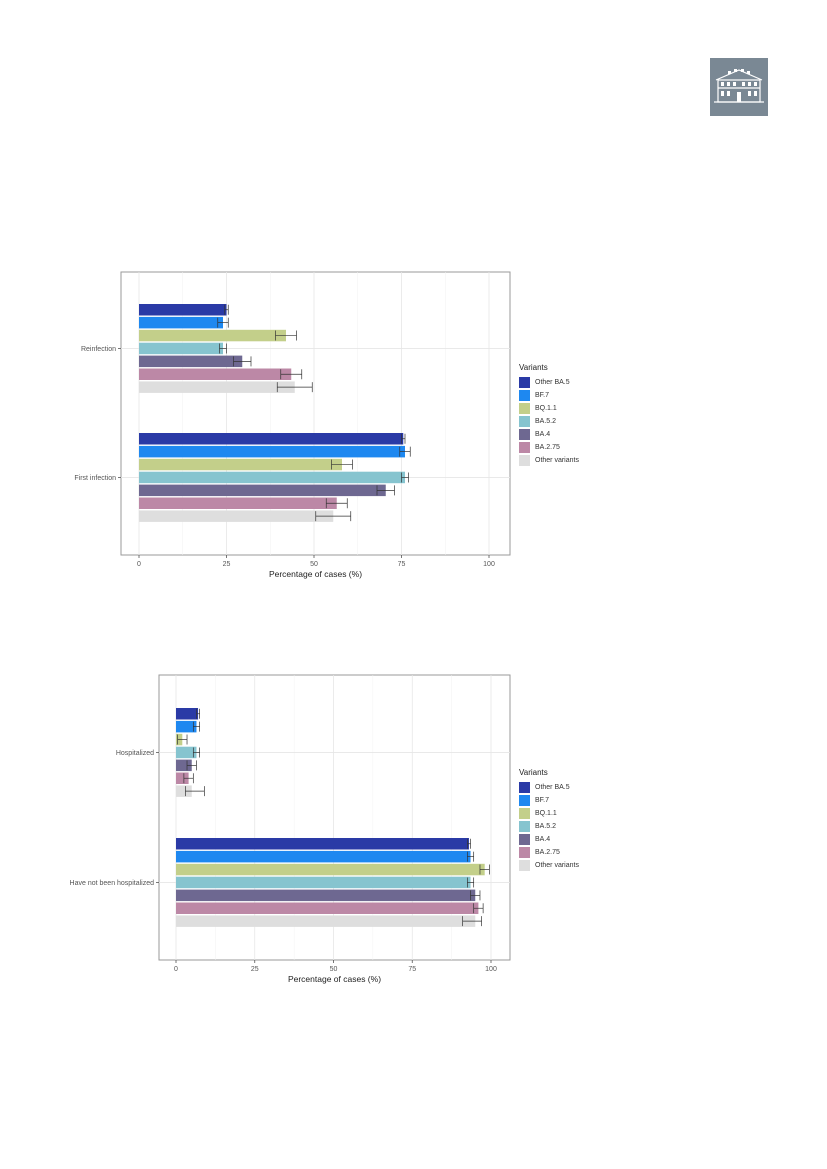 Image resolution: width=827 pixels, height=1169 pixels. I want to click on y-tick-label: Have not been hospitalized, so click(112, 883).